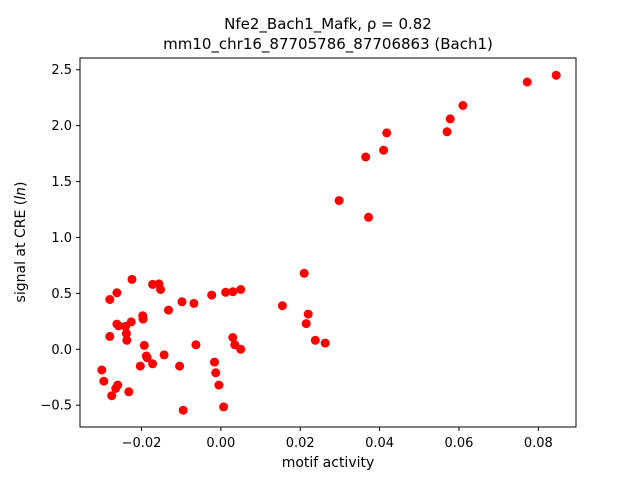 The width and height of the screenshot is (640, 480). What do you see at coordinates (61, 182) in the screenshot?
I see `y-tick-label: 1.5` at bounding box center [61, 182].